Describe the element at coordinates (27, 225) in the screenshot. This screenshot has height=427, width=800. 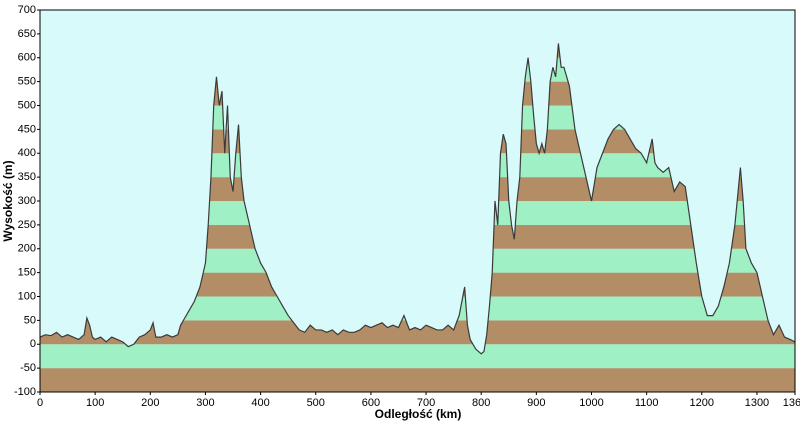
I see `y-tick-label: 250` at that location.